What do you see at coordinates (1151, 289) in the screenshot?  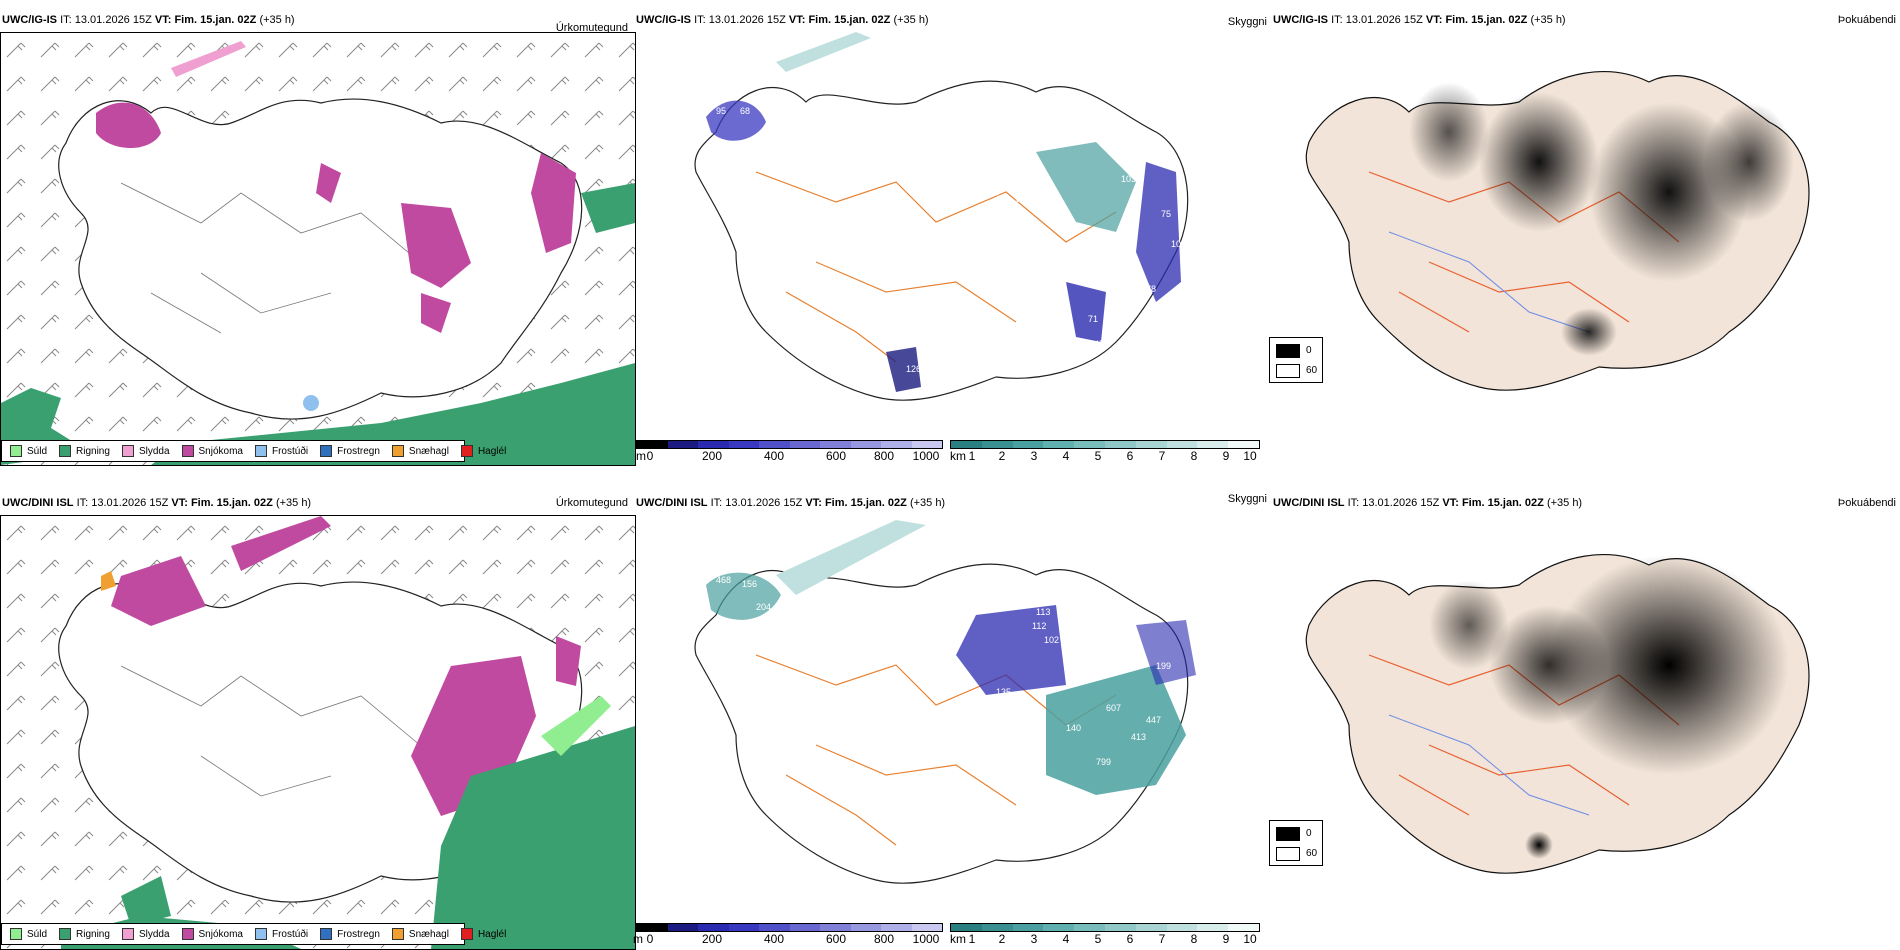 I see `vis-label: 78` at bounding box center [1151, 289].